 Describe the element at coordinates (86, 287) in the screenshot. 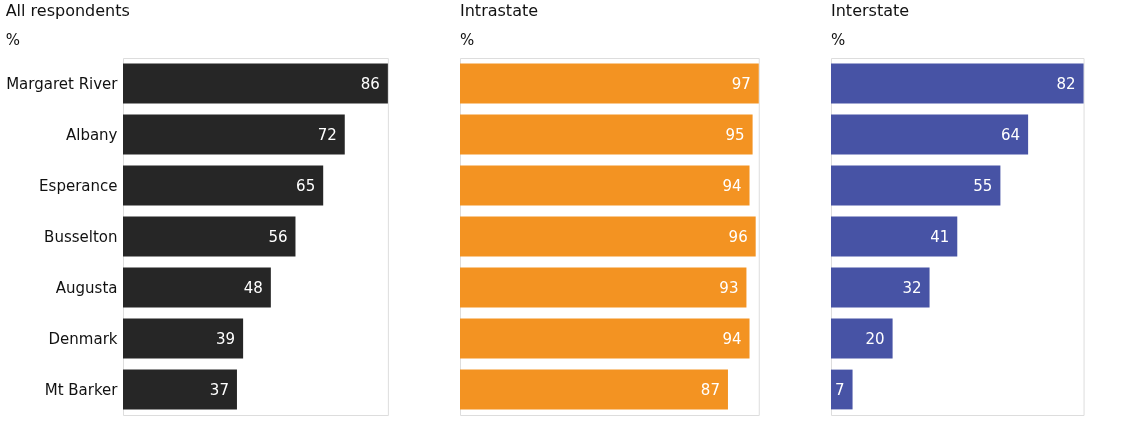

I see `y-tick-label: Augusta` at that location.